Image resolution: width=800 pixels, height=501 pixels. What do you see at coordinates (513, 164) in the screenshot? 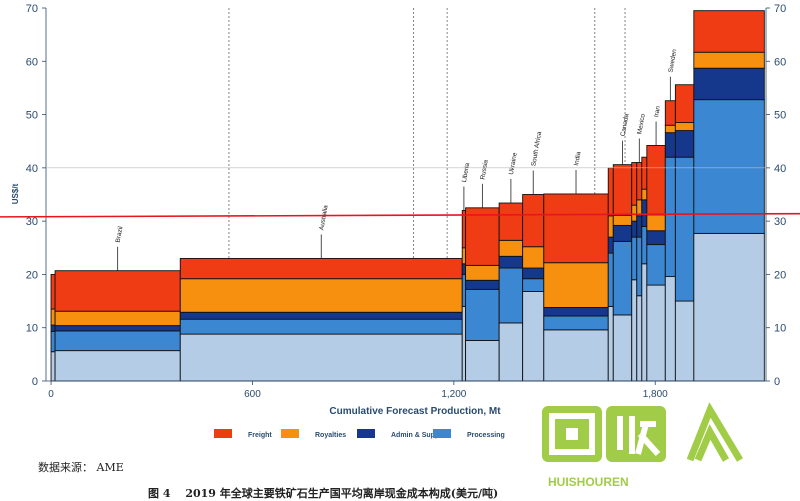
I see `country-label: Ukraine` at bounding box center [513, 164].